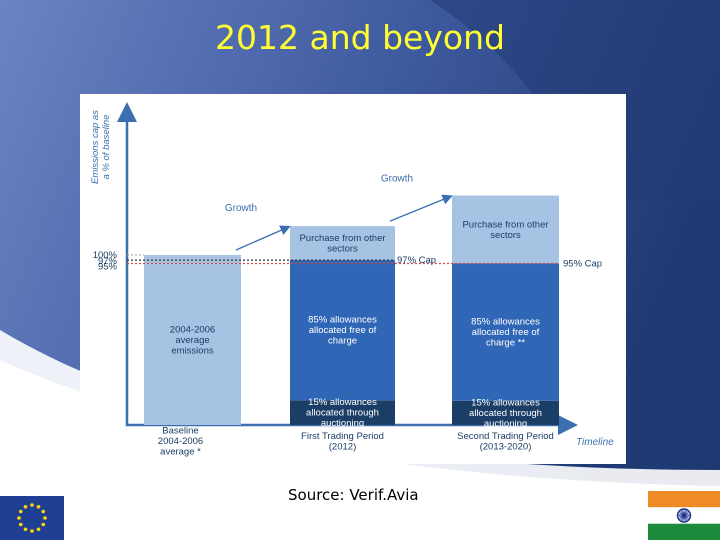 This screenshot has width=720, height=540. I want to click on cap-line-label: 97% Cap, so click(416, 260).